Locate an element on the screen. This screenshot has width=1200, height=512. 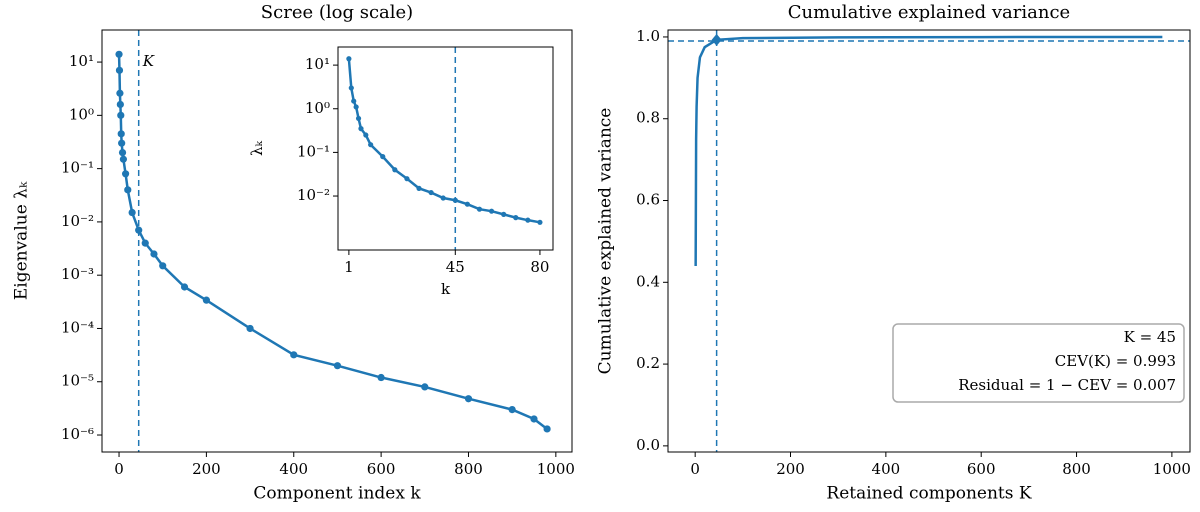
y-tick-label: 10⁻⁴ is located at coordinates (77, 327).